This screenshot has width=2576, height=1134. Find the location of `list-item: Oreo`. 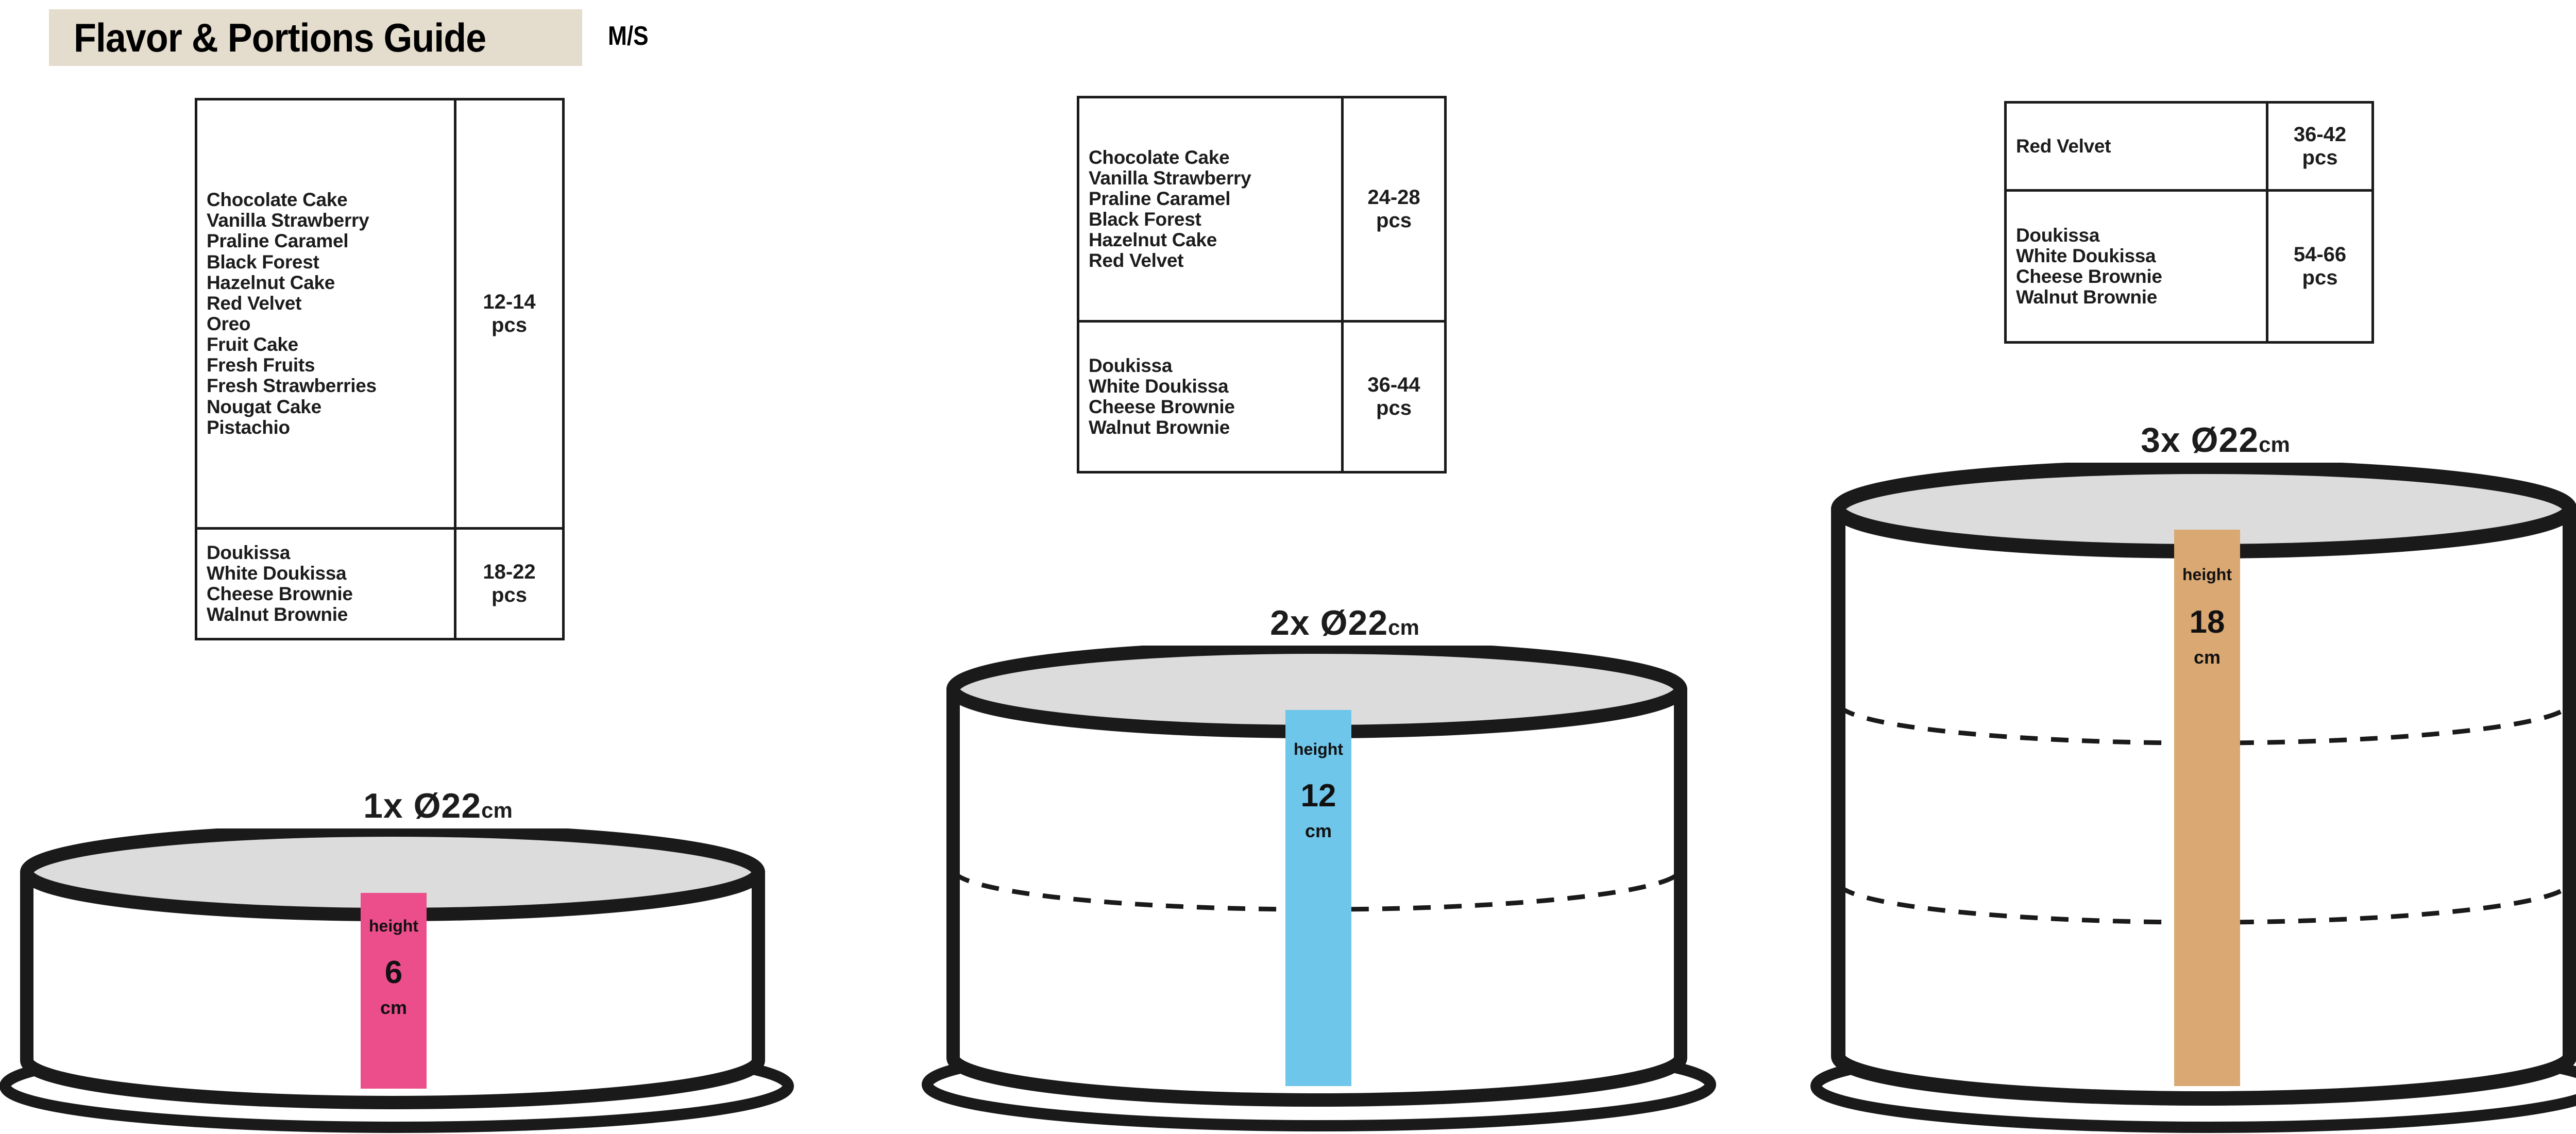

list-item: Oreo is located at coordinates (229, 323).